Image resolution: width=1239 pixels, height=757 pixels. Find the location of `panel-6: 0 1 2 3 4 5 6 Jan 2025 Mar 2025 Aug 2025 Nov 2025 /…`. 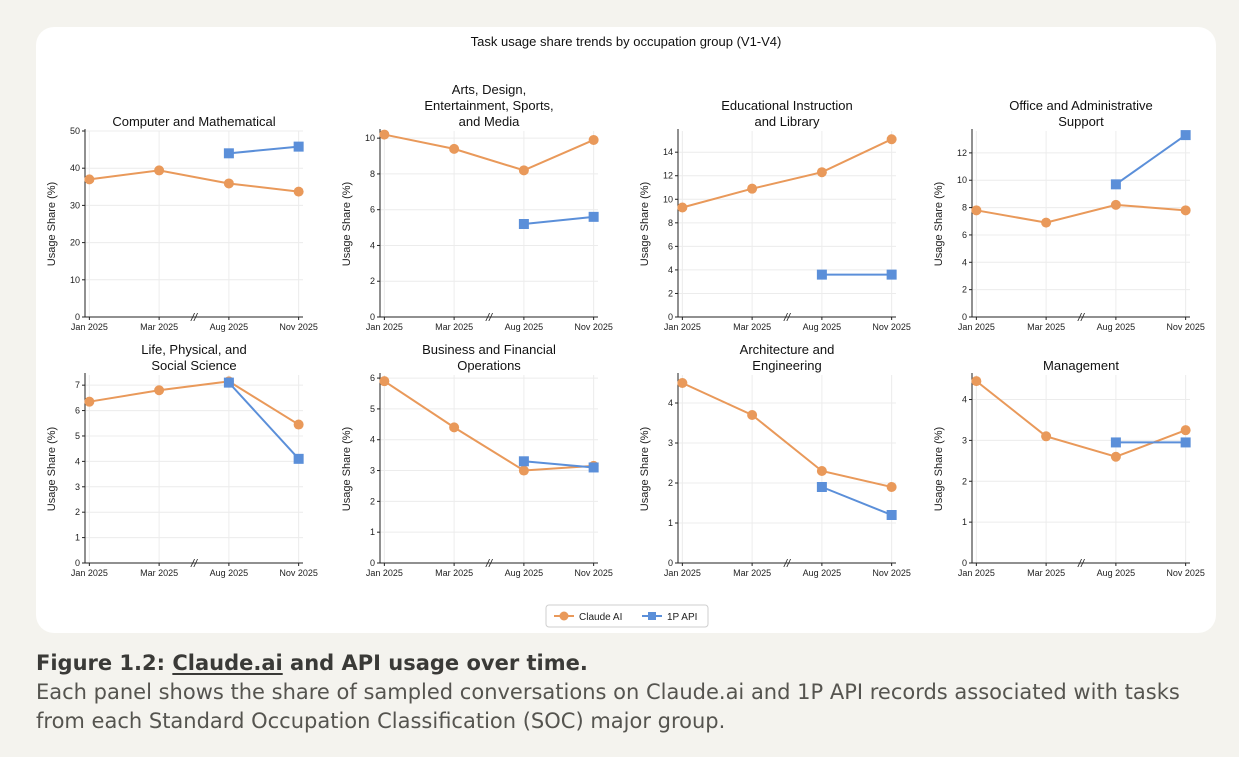

panel-6: 0 1 2 3 4 5 6 Jan 2025 Mar 2025 Aug 2025 Nov 2025 /… is located at coordinates (477, 460).